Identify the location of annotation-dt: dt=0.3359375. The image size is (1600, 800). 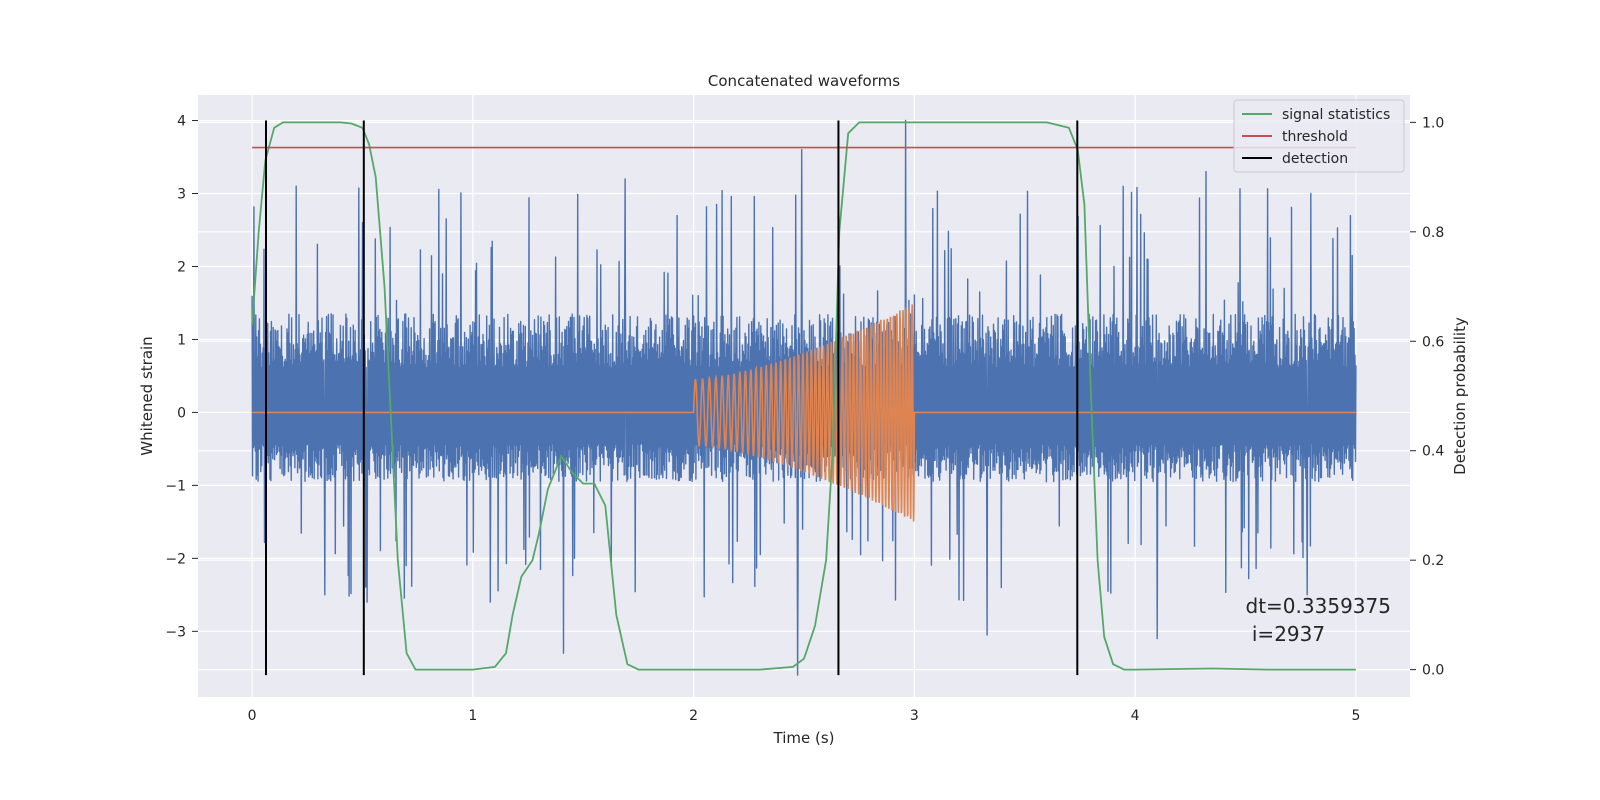
(1318, 606).